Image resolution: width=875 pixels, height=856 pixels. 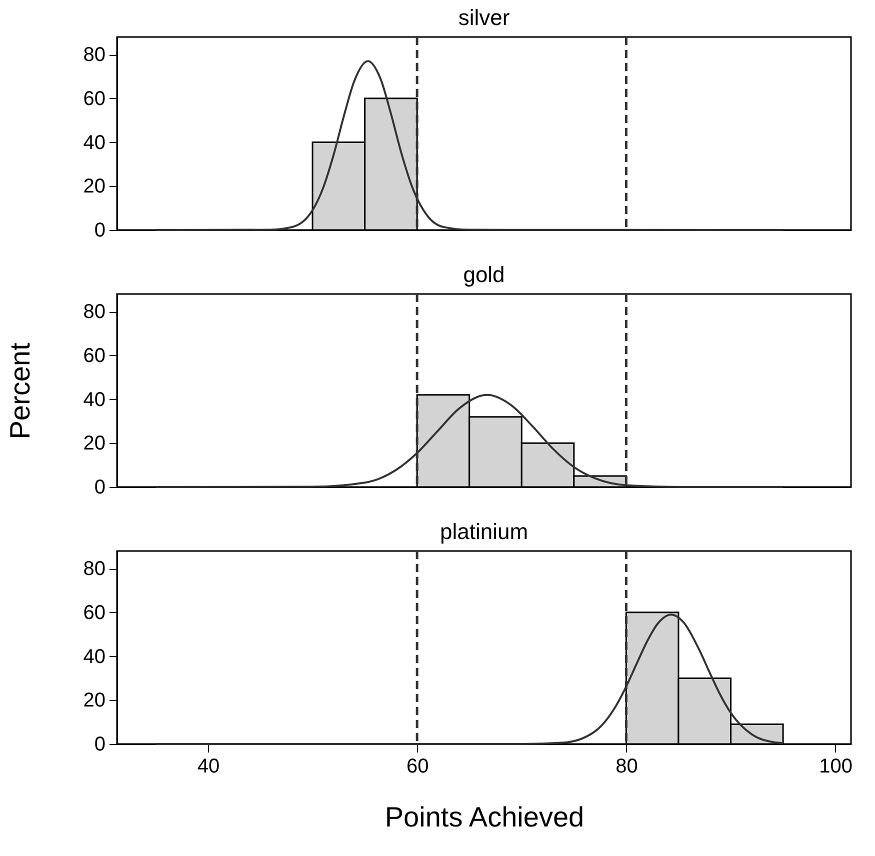 I want to click on x-tick-label: 100, so click(x=836, y=767).